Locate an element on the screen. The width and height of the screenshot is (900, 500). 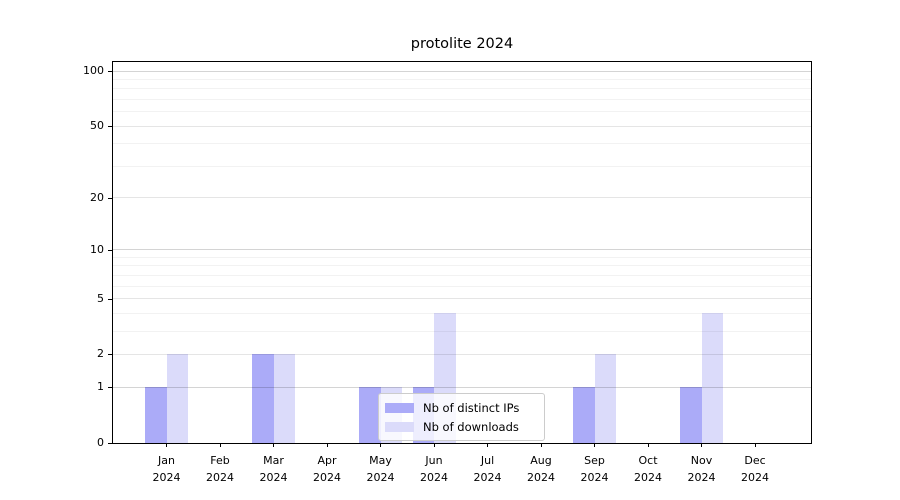
bar-downloads-jan-2024 is located at coordinates (177, 398).